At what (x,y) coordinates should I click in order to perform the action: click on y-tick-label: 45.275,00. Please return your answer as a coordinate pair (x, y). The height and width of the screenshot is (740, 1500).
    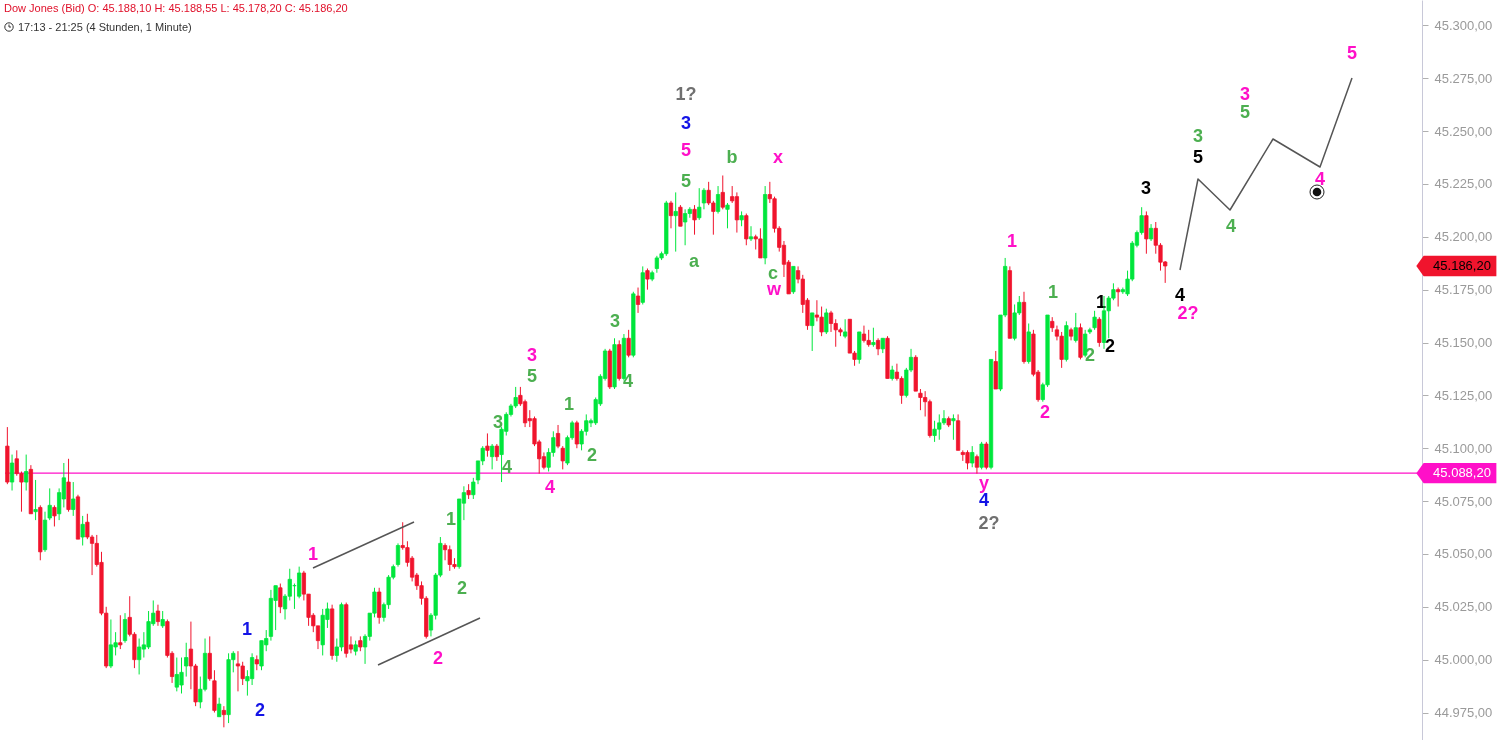
    Looking at the image, I should click on (1463, 78).